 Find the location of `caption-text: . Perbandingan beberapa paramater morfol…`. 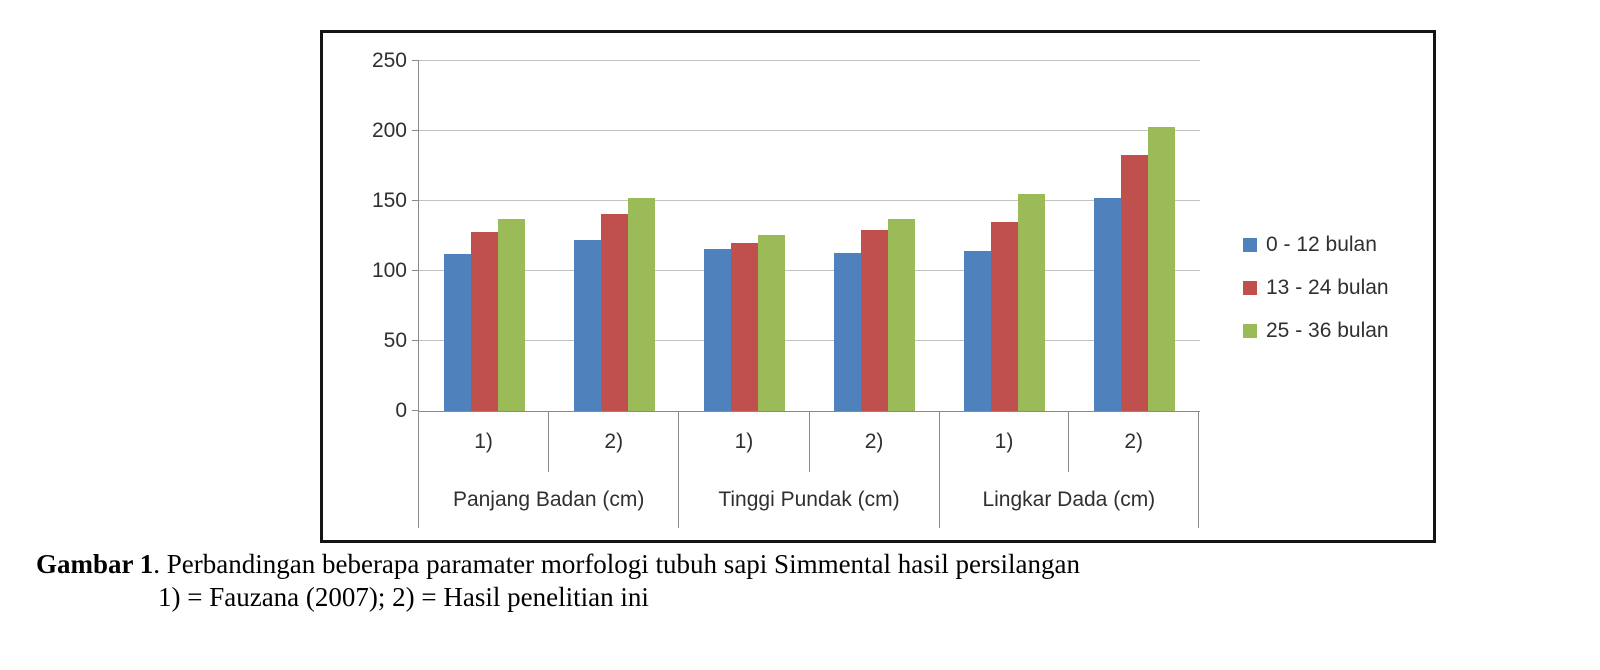

caption-text: . Perbandingan beberapa paramater morfol… is located at coordinates (616, 564).